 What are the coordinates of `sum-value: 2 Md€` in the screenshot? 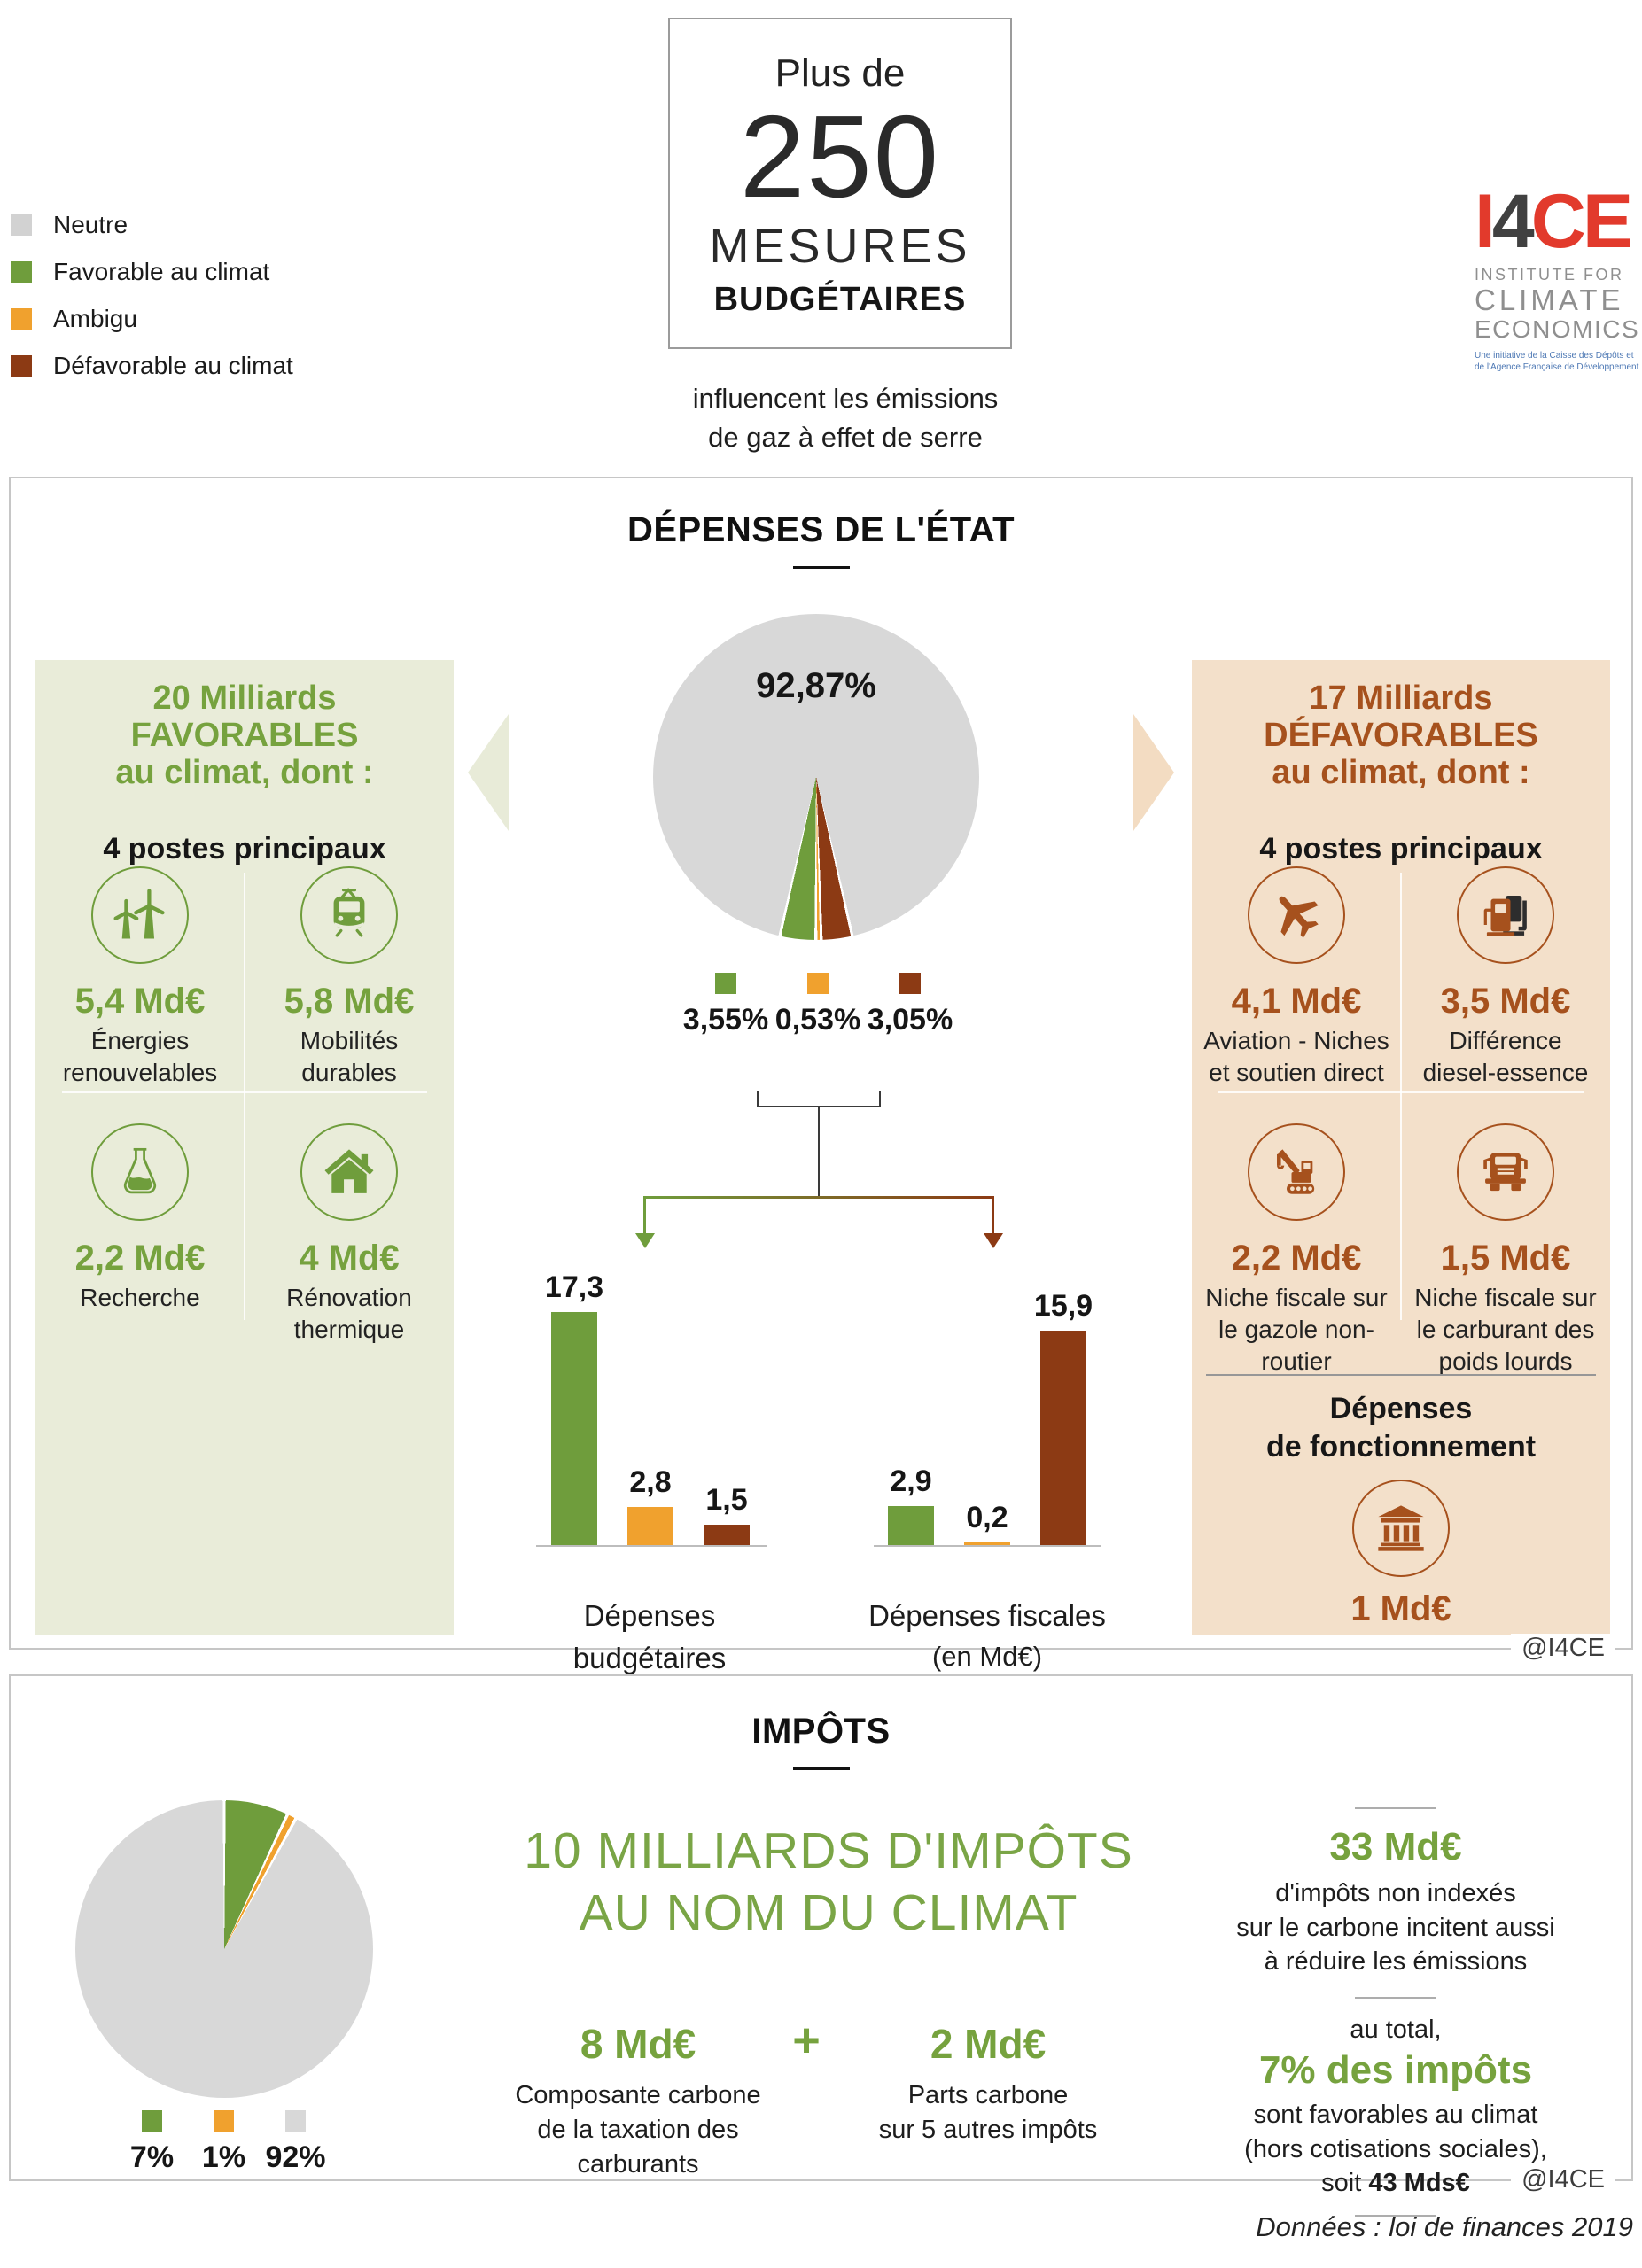 It's located at (988, 2044).